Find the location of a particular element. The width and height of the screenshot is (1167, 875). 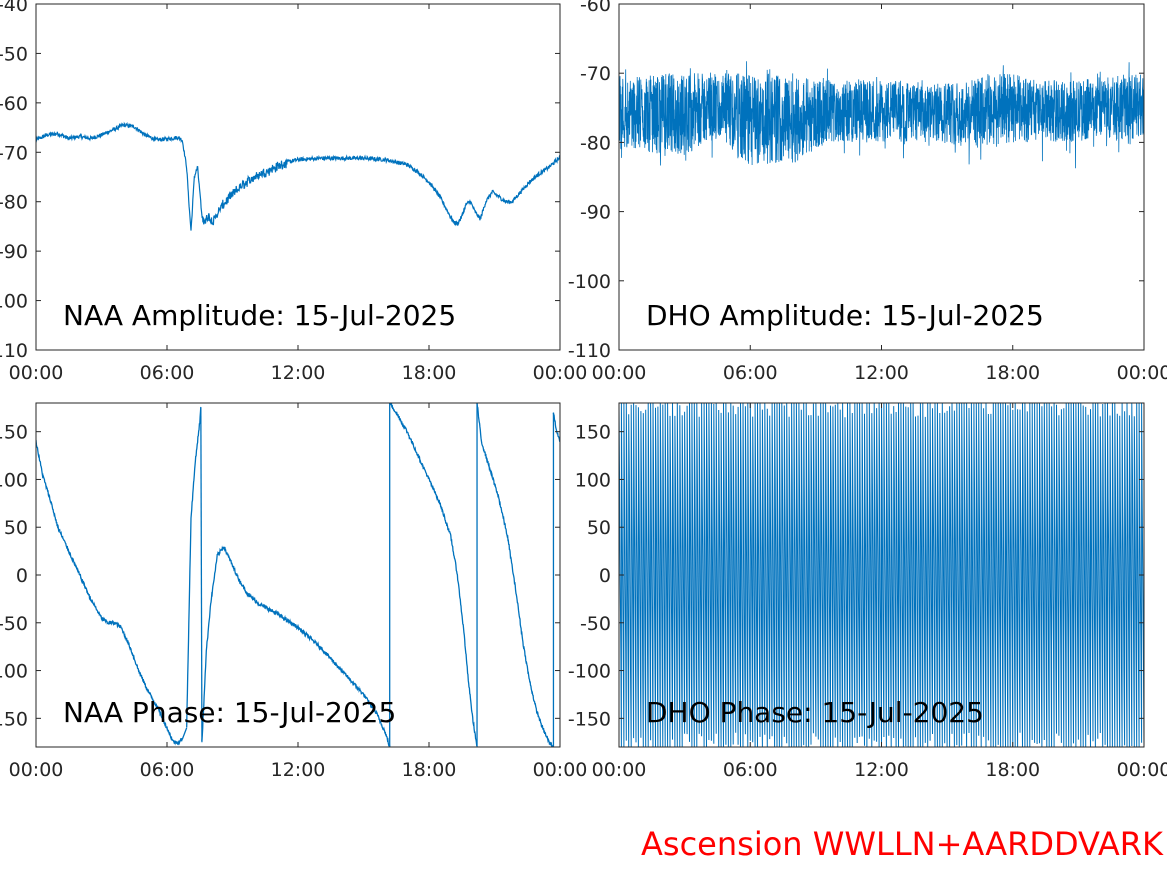

naa-phase-title: NAA Phase: 15-Jul-2025 is located at coordinates (229, 712).